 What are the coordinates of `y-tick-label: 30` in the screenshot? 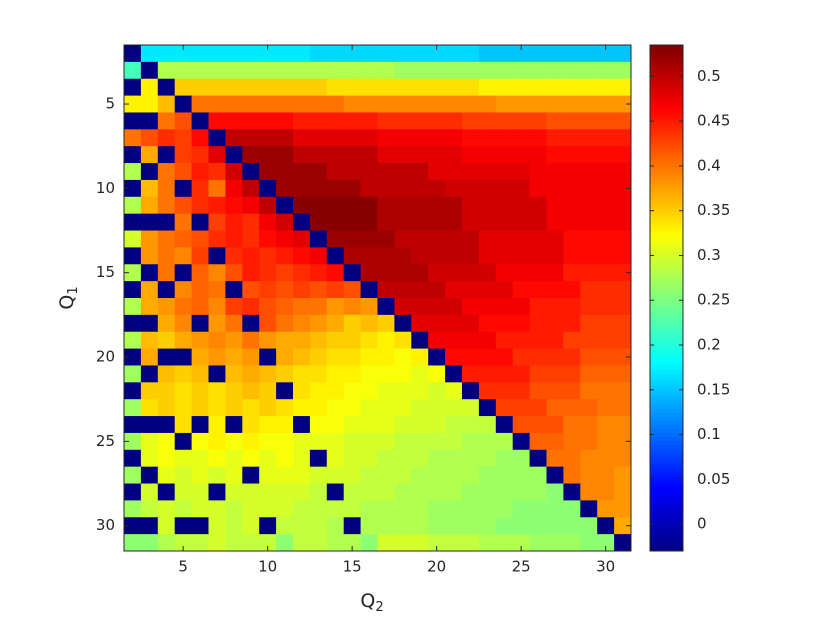 It's located at (105, 525).